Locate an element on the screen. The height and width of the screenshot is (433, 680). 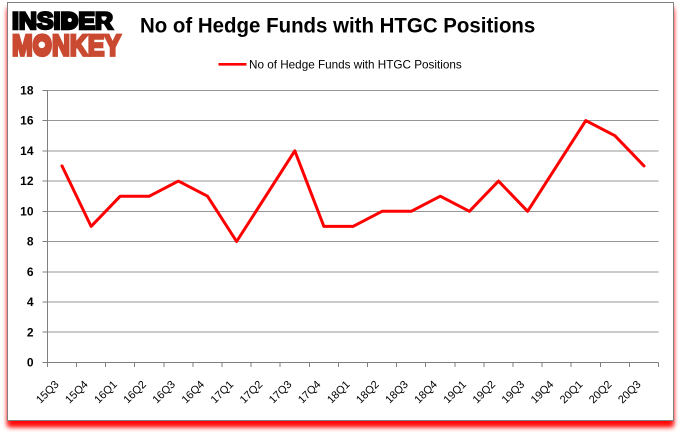
svg-text: 18Q1 is located at coordinates (339, 393).